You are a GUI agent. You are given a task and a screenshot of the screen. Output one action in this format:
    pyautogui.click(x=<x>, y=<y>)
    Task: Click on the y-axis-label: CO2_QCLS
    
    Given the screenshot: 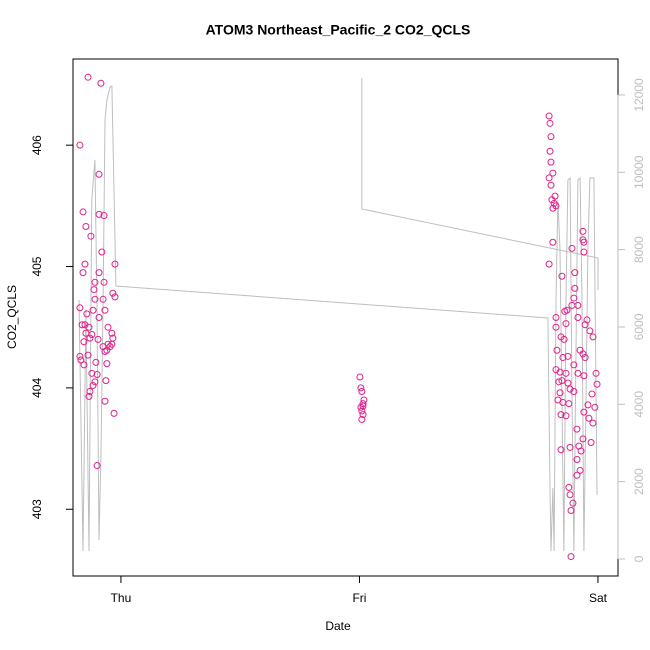 What is the action you would take?
    pyautogui.click(x=12, y=317)
    